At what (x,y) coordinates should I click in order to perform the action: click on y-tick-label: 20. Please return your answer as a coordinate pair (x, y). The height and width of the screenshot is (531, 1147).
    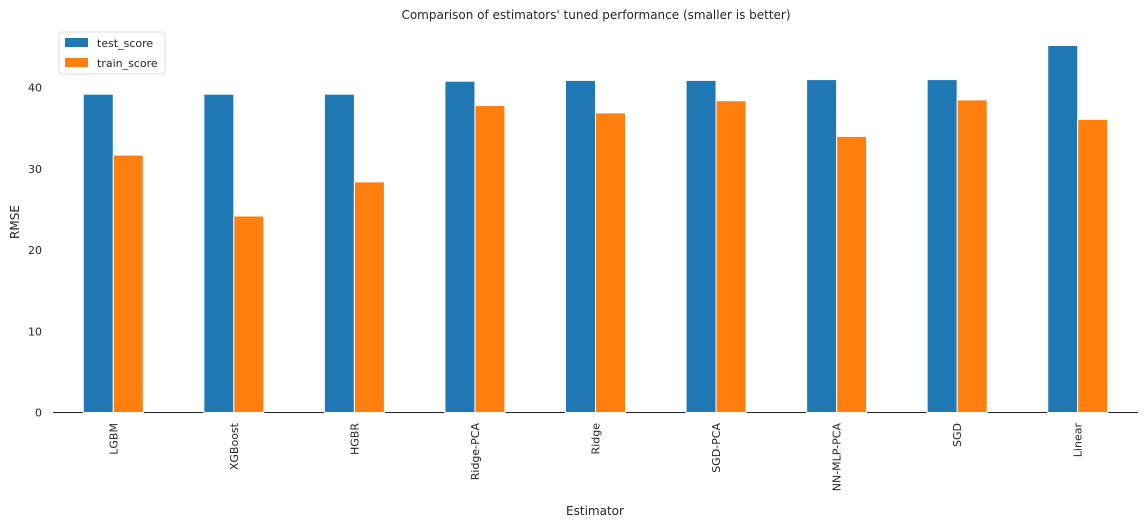
    Looking at the image, I should click on (35, 250).